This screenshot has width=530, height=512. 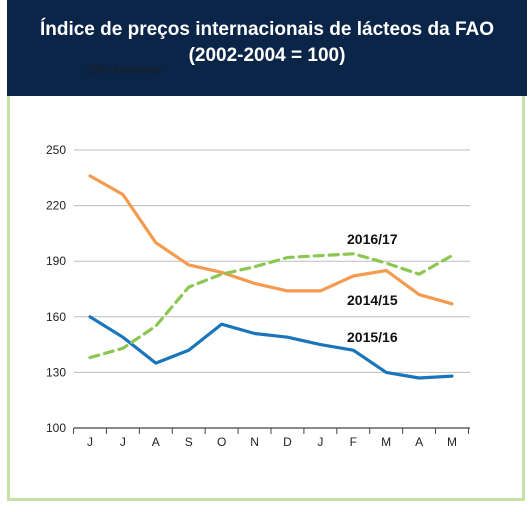 I want to click on series-label-2014-15: 2014/15, so click(x=372, y=300).